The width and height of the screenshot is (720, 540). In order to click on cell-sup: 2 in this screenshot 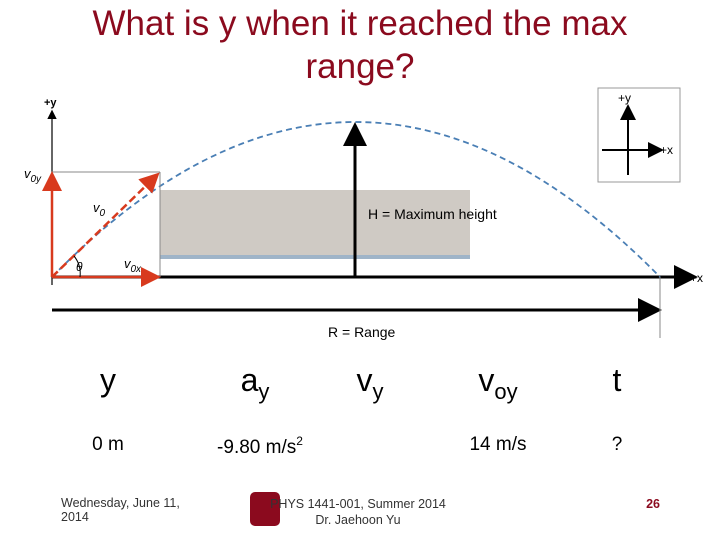, I will do `click(299, 441)`.